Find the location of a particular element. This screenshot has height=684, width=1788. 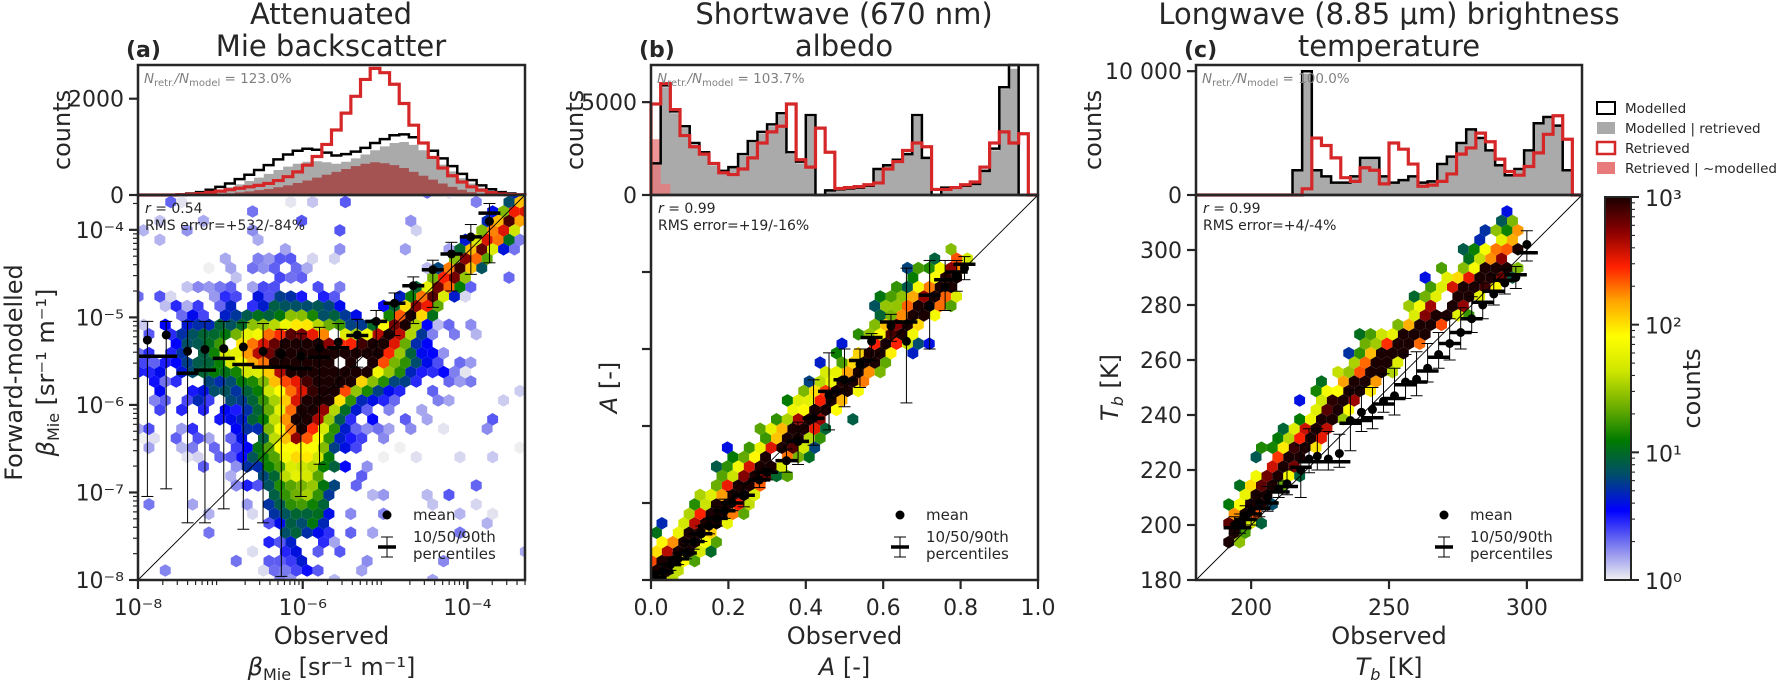

ratio-value: = 103.7% is located at coordinates (769, 79).